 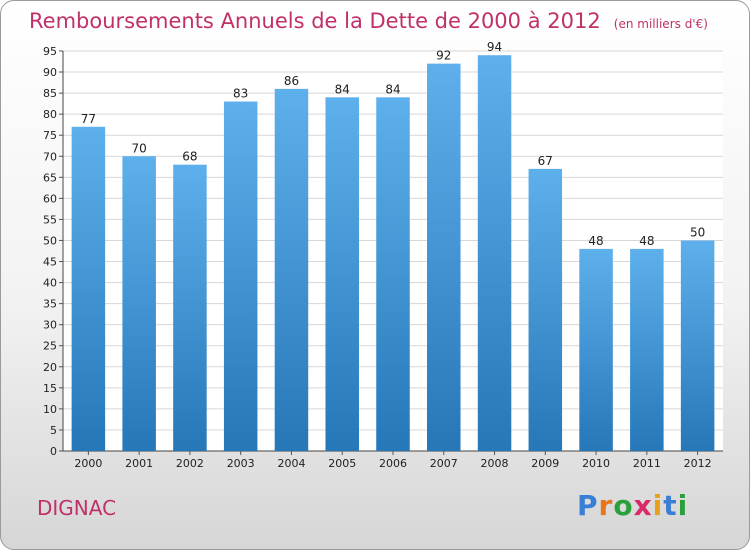 What do you see at coordinates (139, 303) in the screenshot?
I see `bar-2001` at bounding box center [139, 303].